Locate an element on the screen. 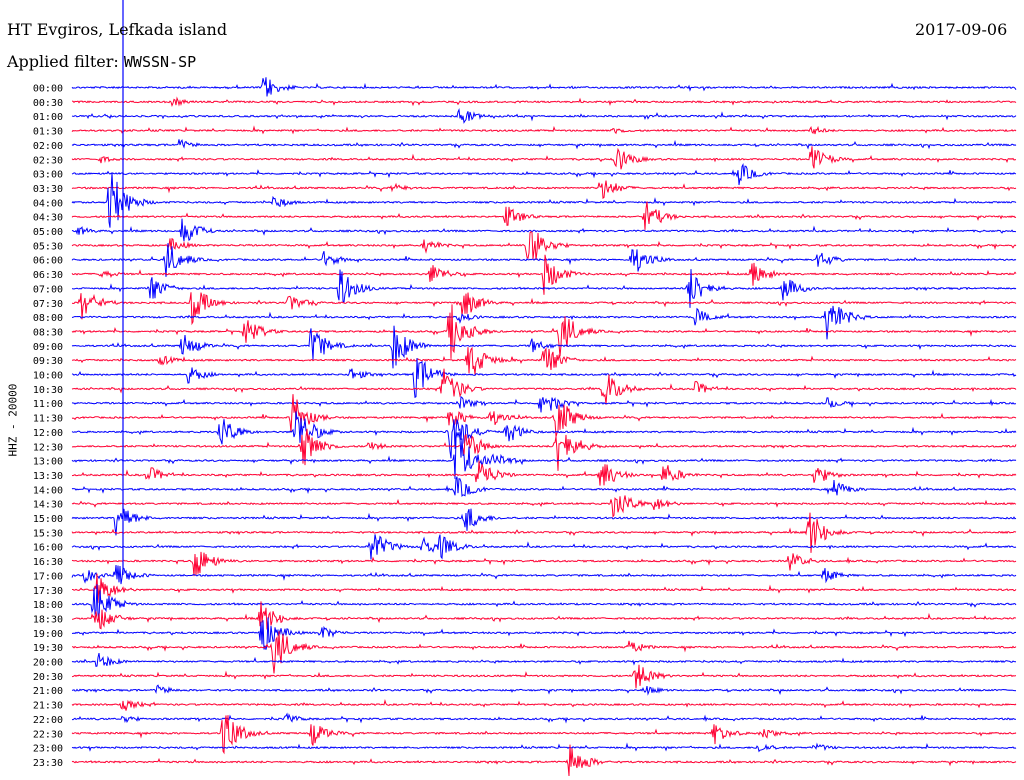 The width and height of the screenshot is (1024, 780). filter-line: Applied filter: WWSSN-SP is located at coordinates (101, 61).